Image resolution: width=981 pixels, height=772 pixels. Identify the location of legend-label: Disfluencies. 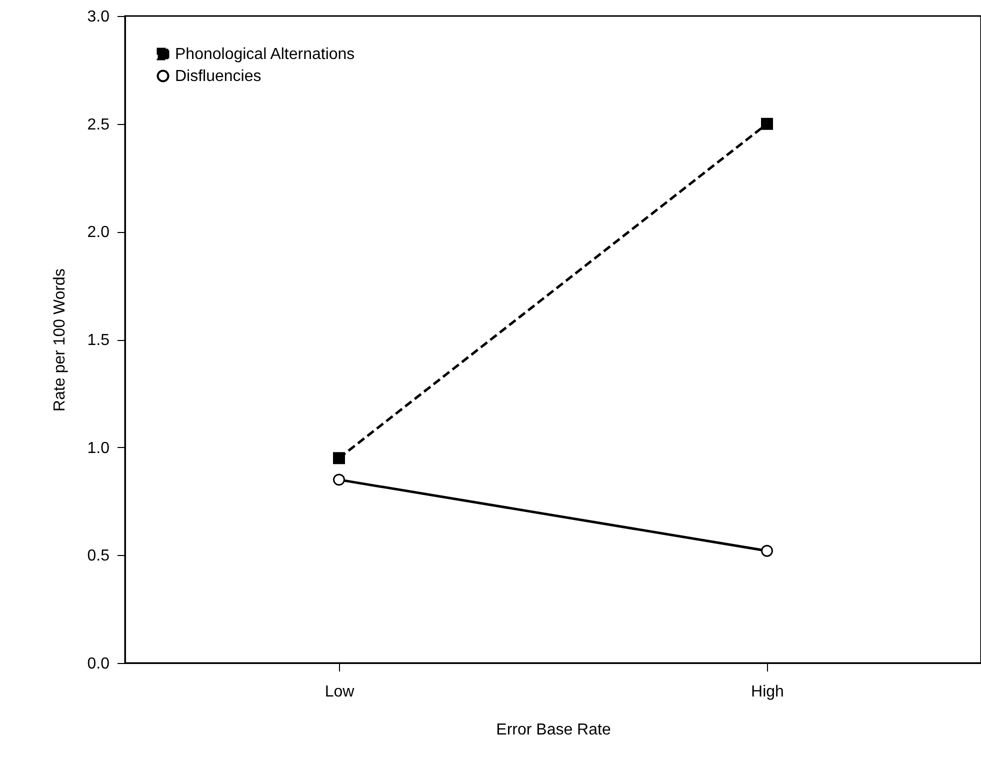
(218, 76).